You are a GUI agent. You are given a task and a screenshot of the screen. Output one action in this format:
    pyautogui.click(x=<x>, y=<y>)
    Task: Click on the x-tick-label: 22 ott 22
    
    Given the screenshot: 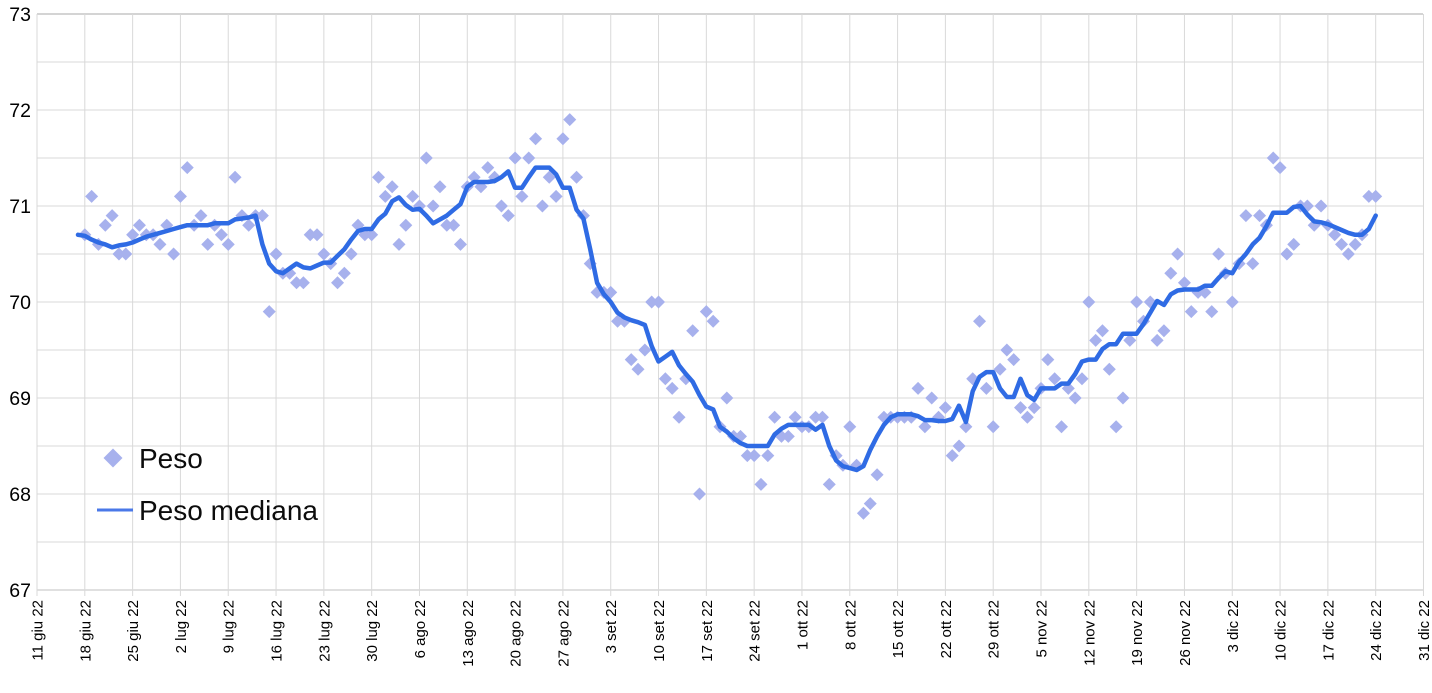 What is the action you would take?
    pyautogui.click(x=946, y=629)
    